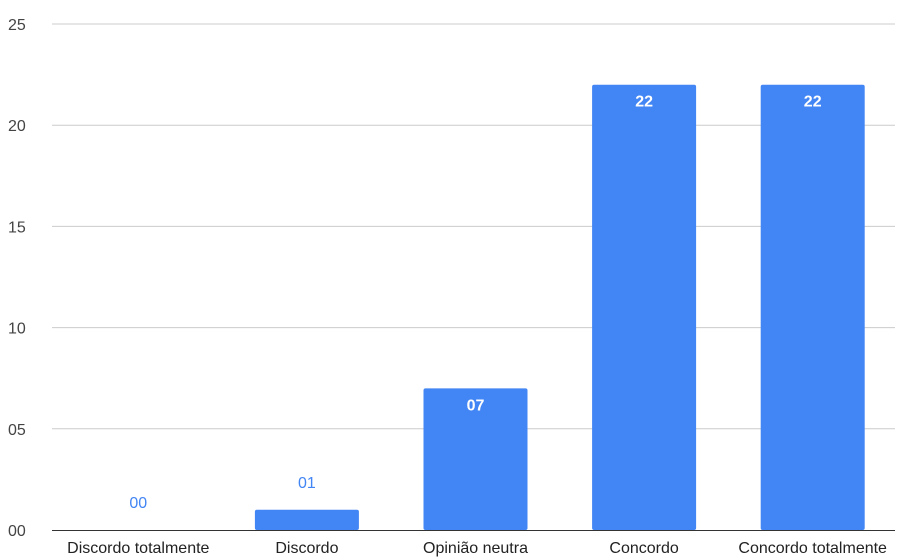 This screenshot has height=558, width=909. Describe the element at coordinates (812, 548) in the screenshot. I see `x-tick-label: Concordo totalmente` at that location.